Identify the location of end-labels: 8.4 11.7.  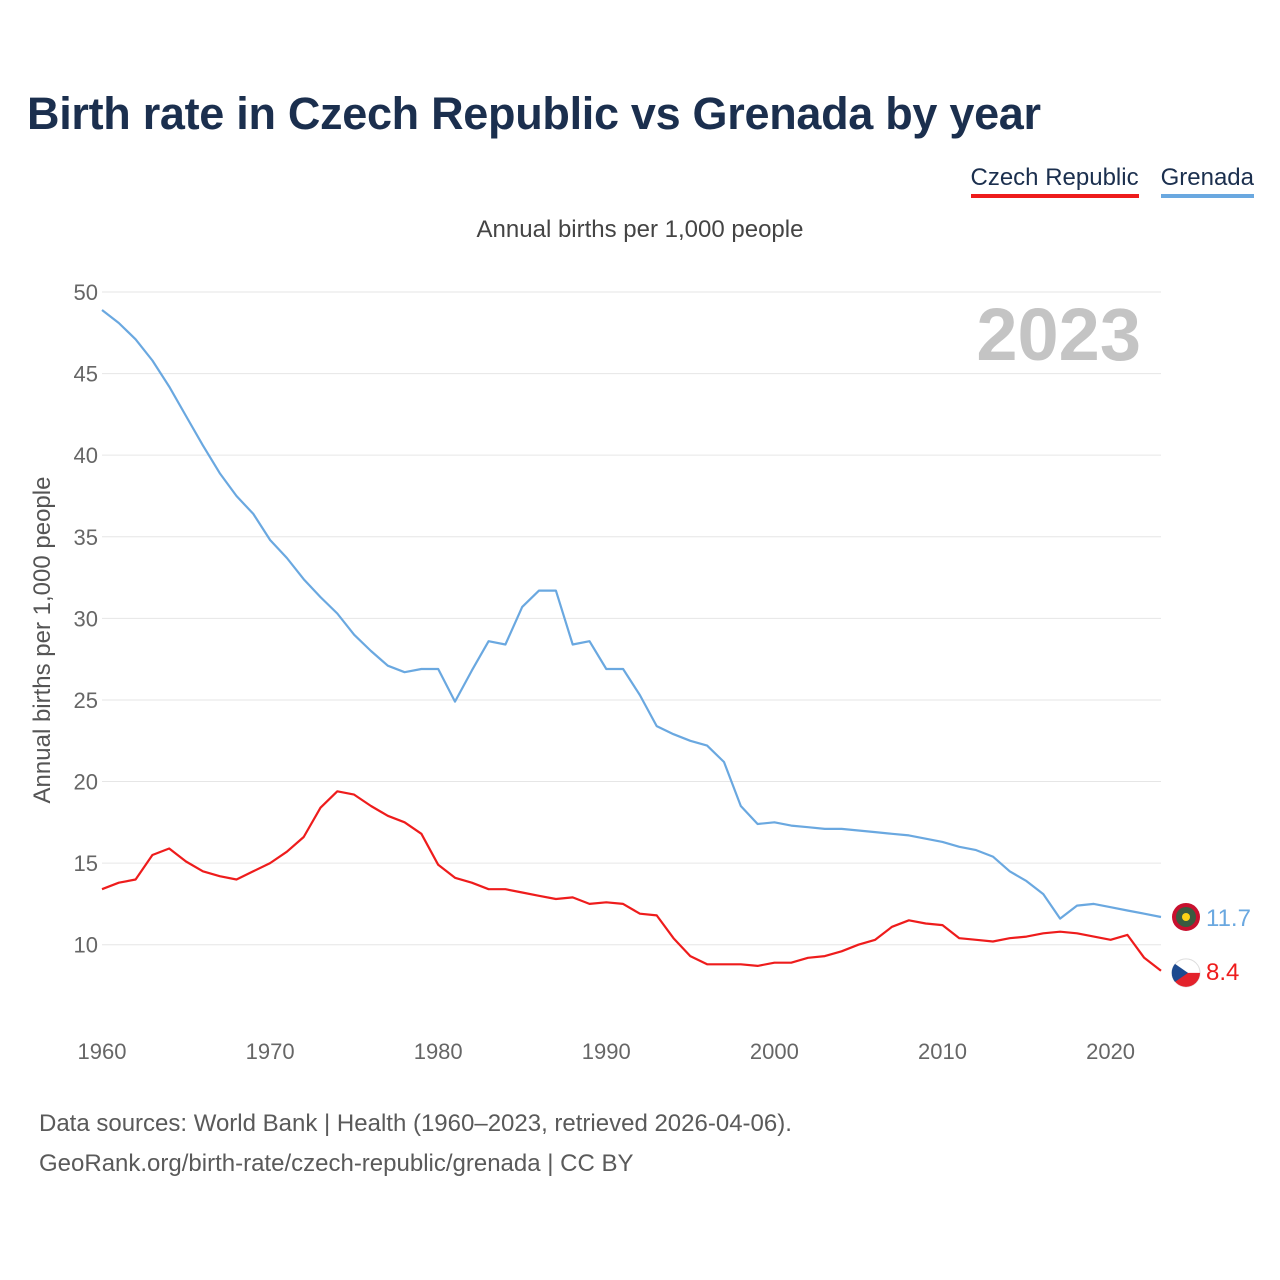
(1211, 945).